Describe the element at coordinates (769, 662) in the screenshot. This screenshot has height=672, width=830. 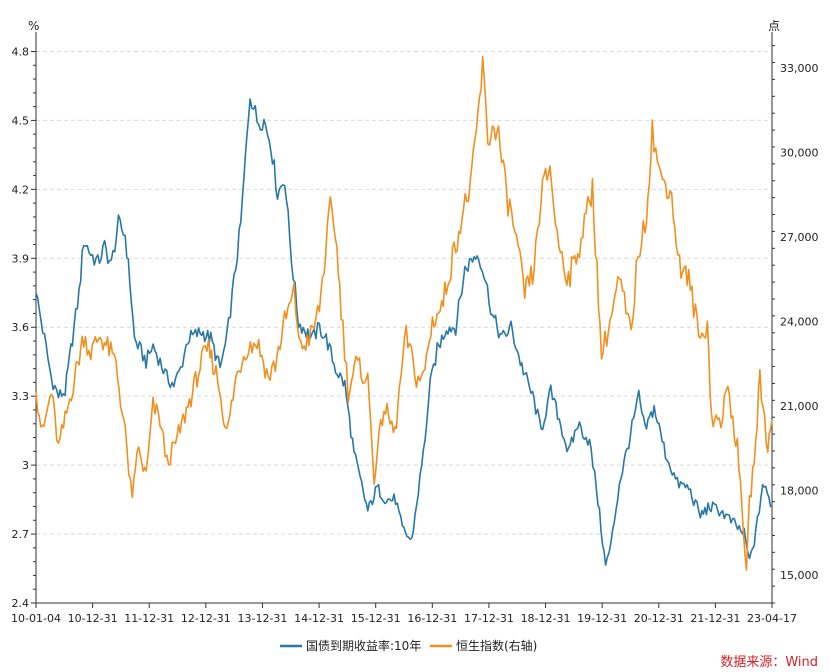
I see `data-source-note: 数据来源：Wind` at that location.